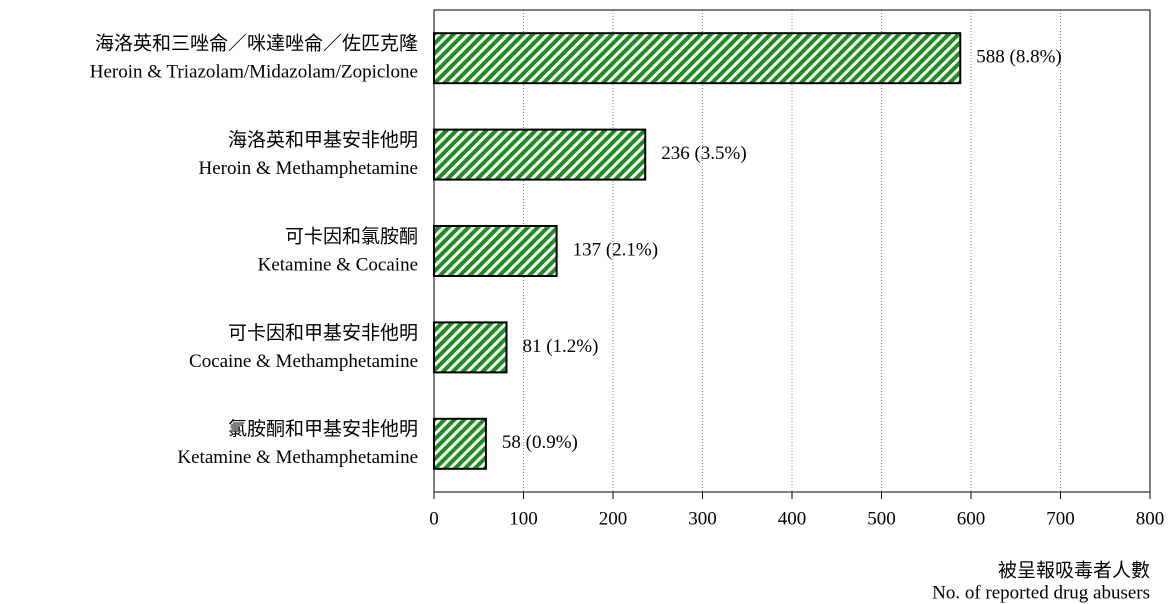  What do you see at coordinates (434, 518) in the screenshot?
I see `x-tick-label: 0` at bounding box center [434, 518].